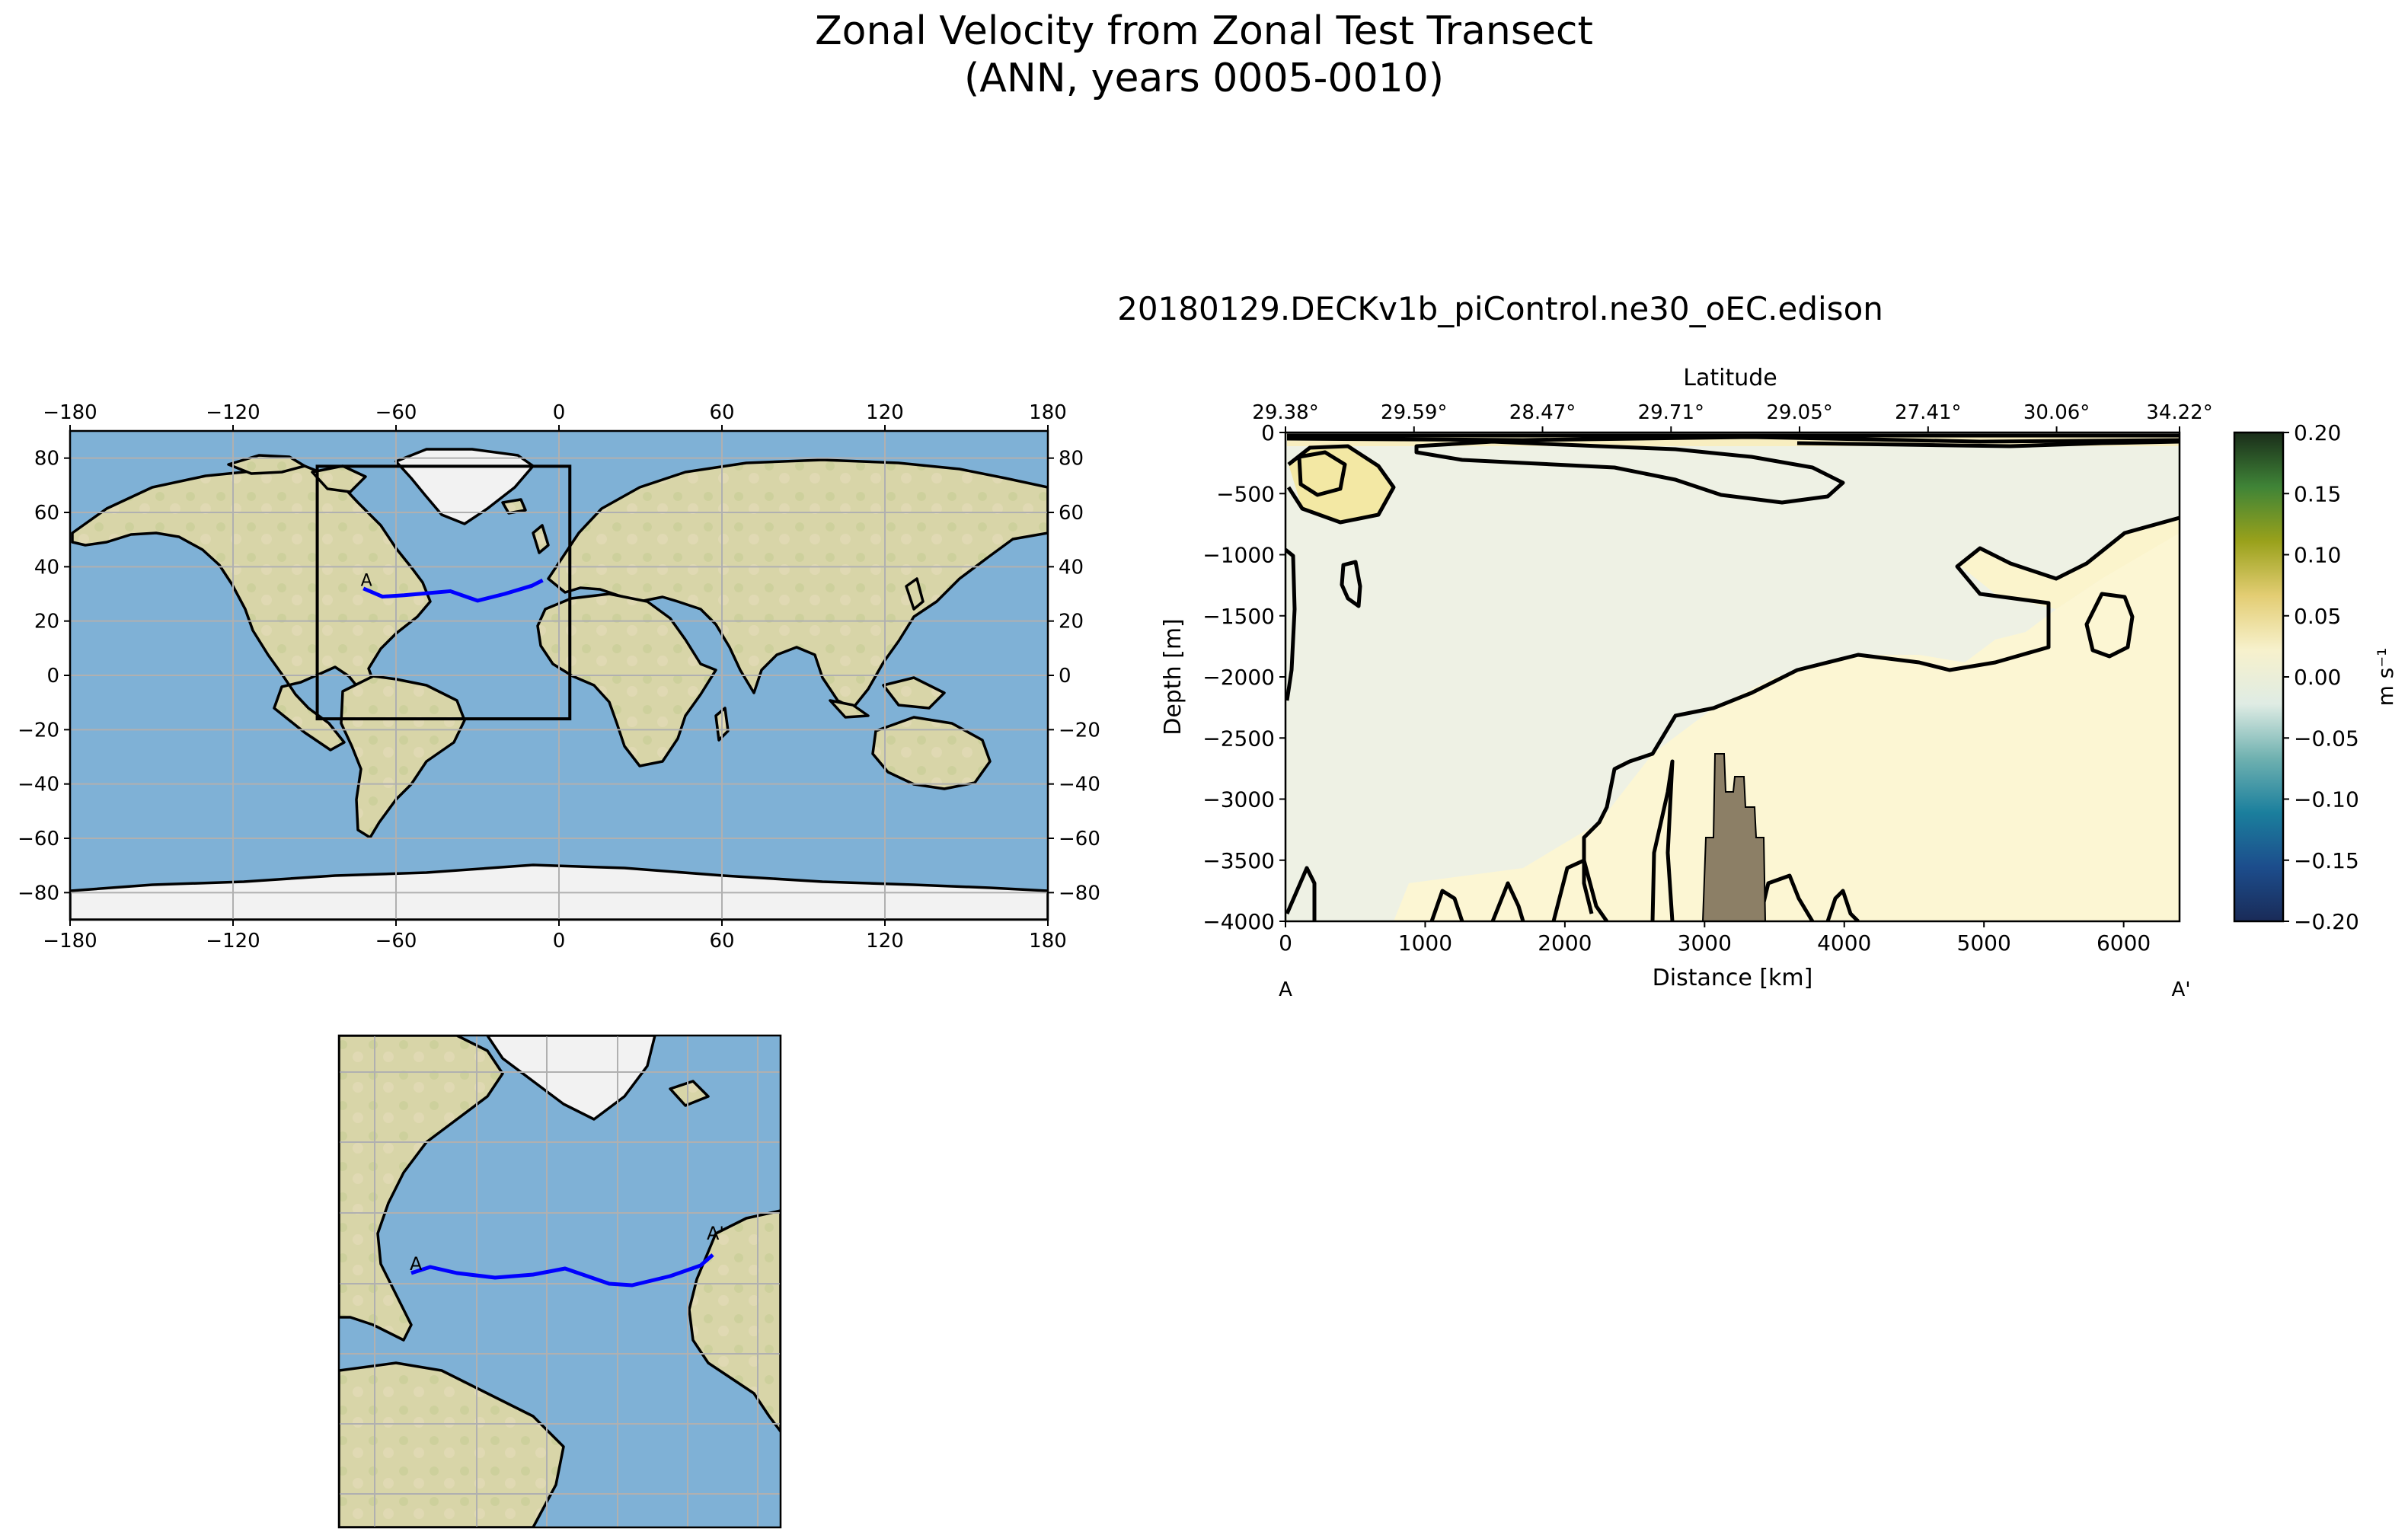  I want to click on map-region-box, so click(444, 592).